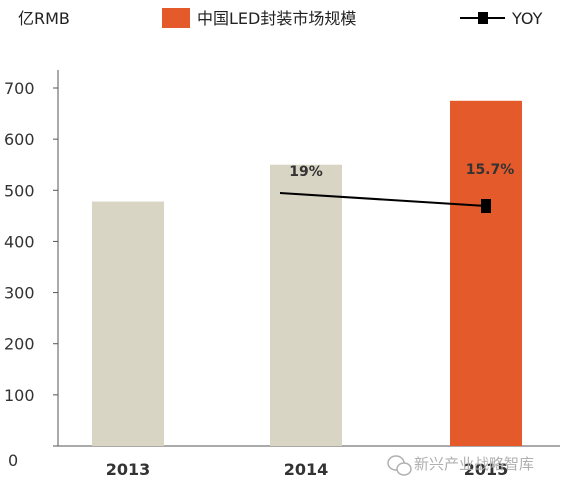 The image size is (568, 484). What do you see at coordinates (13, 460) in the screenshot?
I see `y-tick-label: 0` at bounding box center [13, 460].